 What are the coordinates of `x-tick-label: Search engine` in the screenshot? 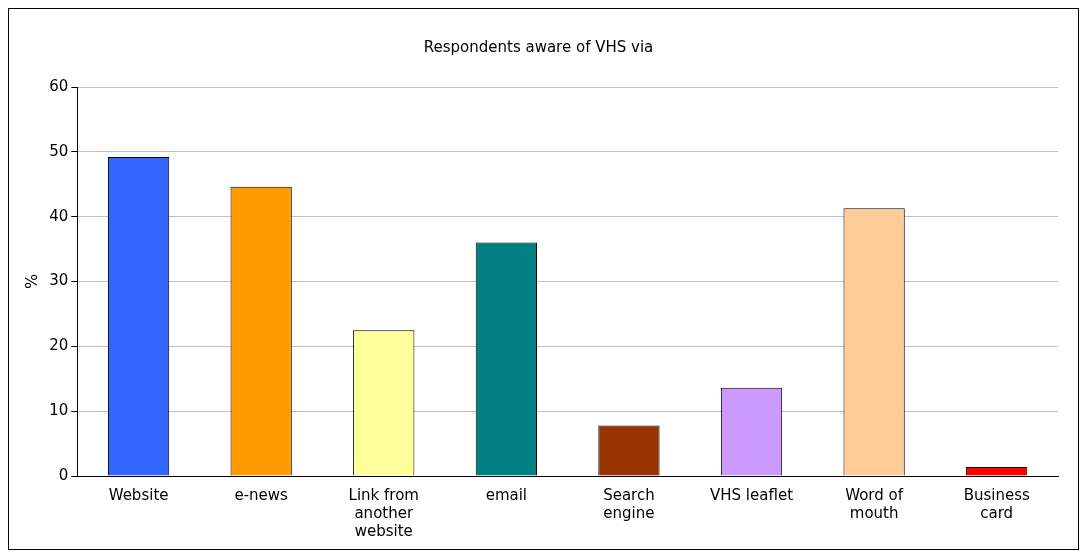 It's located at (629, 503).